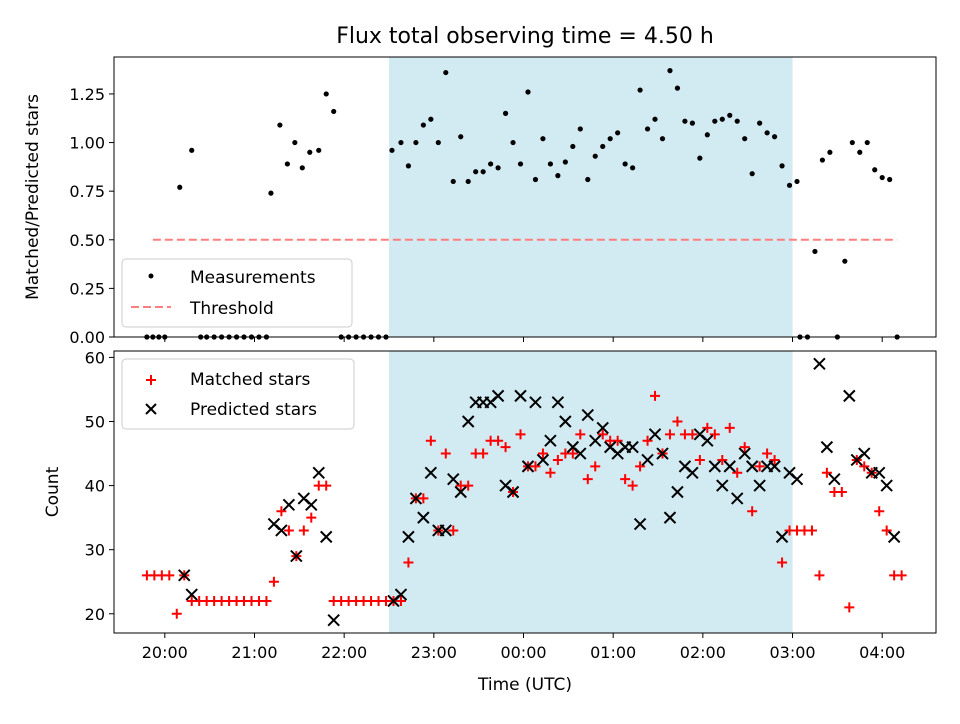  What do you see at coordinates (523, 339) in the screenshot?
I see `top-x-ticks` at bounding box center [523, 339].